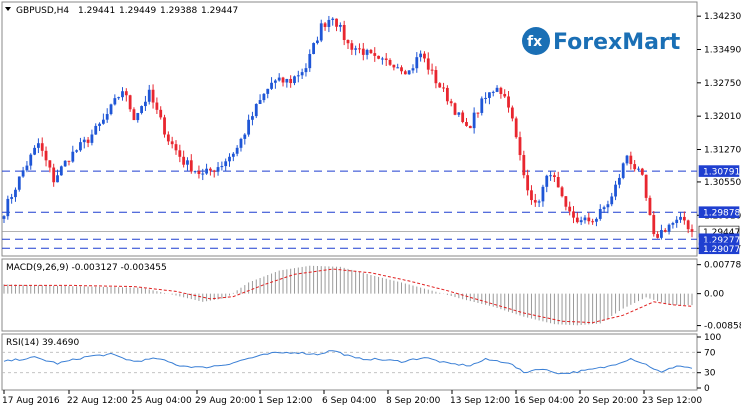  What do you see at coordinates (348, 296) in the screenshot?
I see `macd-signal-line` at bounding box center [348, 296].